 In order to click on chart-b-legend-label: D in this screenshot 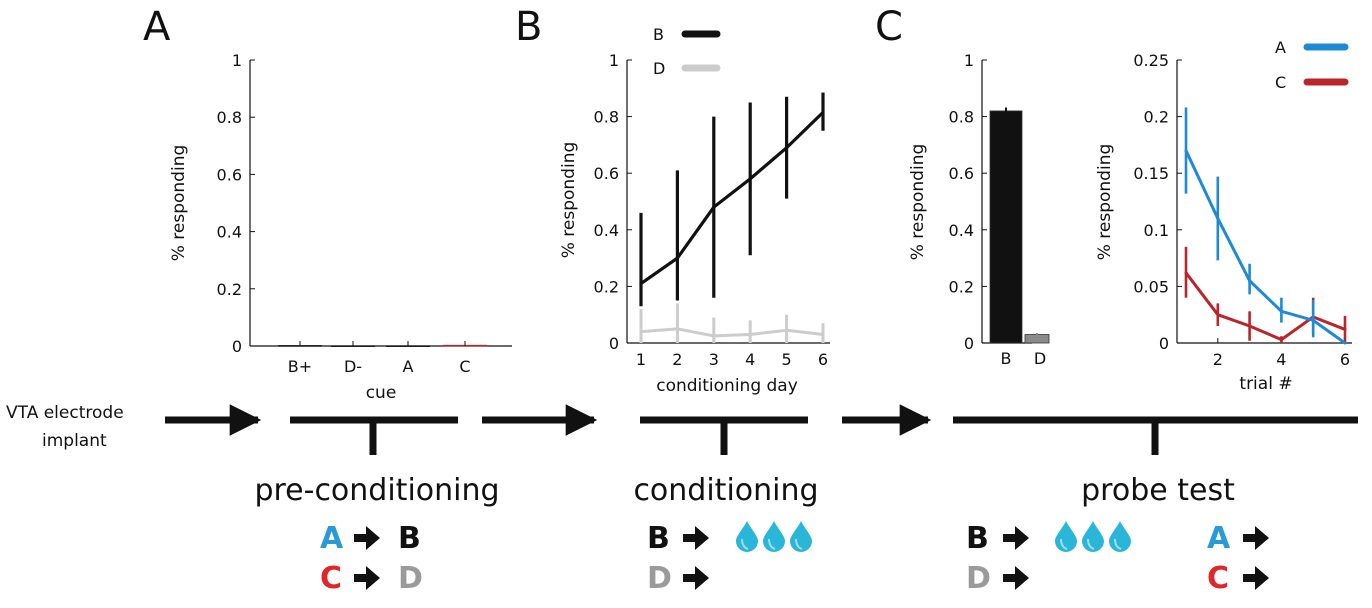, I will do `click(659, 68)`.